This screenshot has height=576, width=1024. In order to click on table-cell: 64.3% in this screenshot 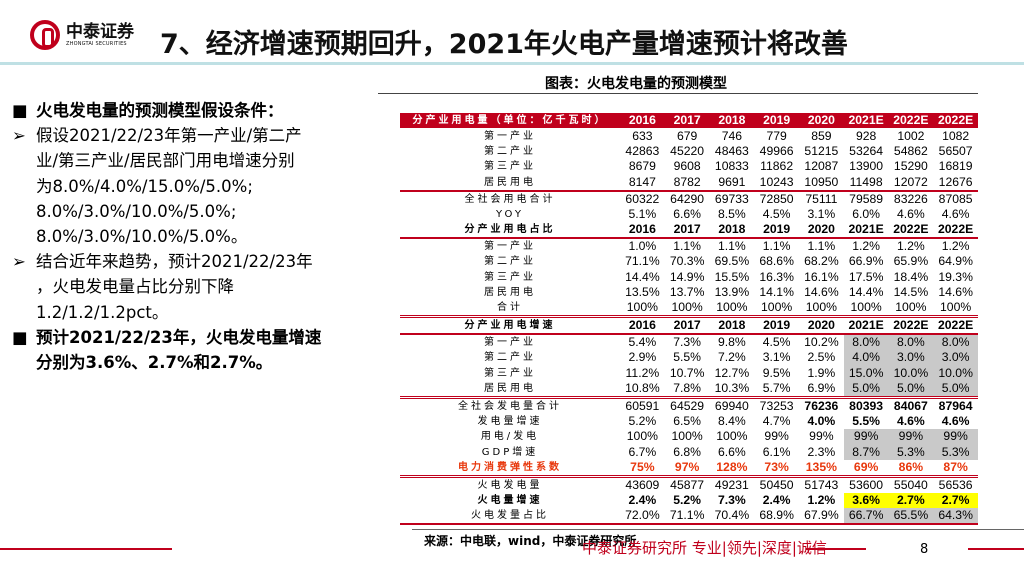, I will do `click(955, 517)`.